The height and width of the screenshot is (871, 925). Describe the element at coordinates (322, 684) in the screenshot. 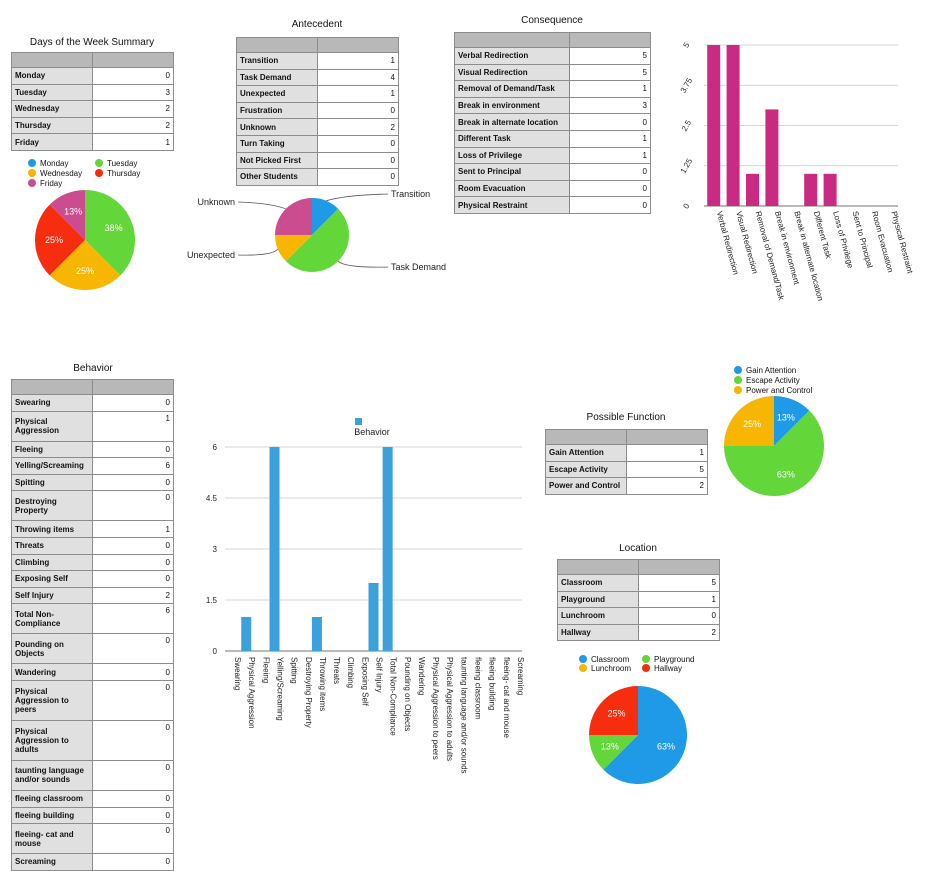

I see `x-tick-label: Throwing items` at that location.